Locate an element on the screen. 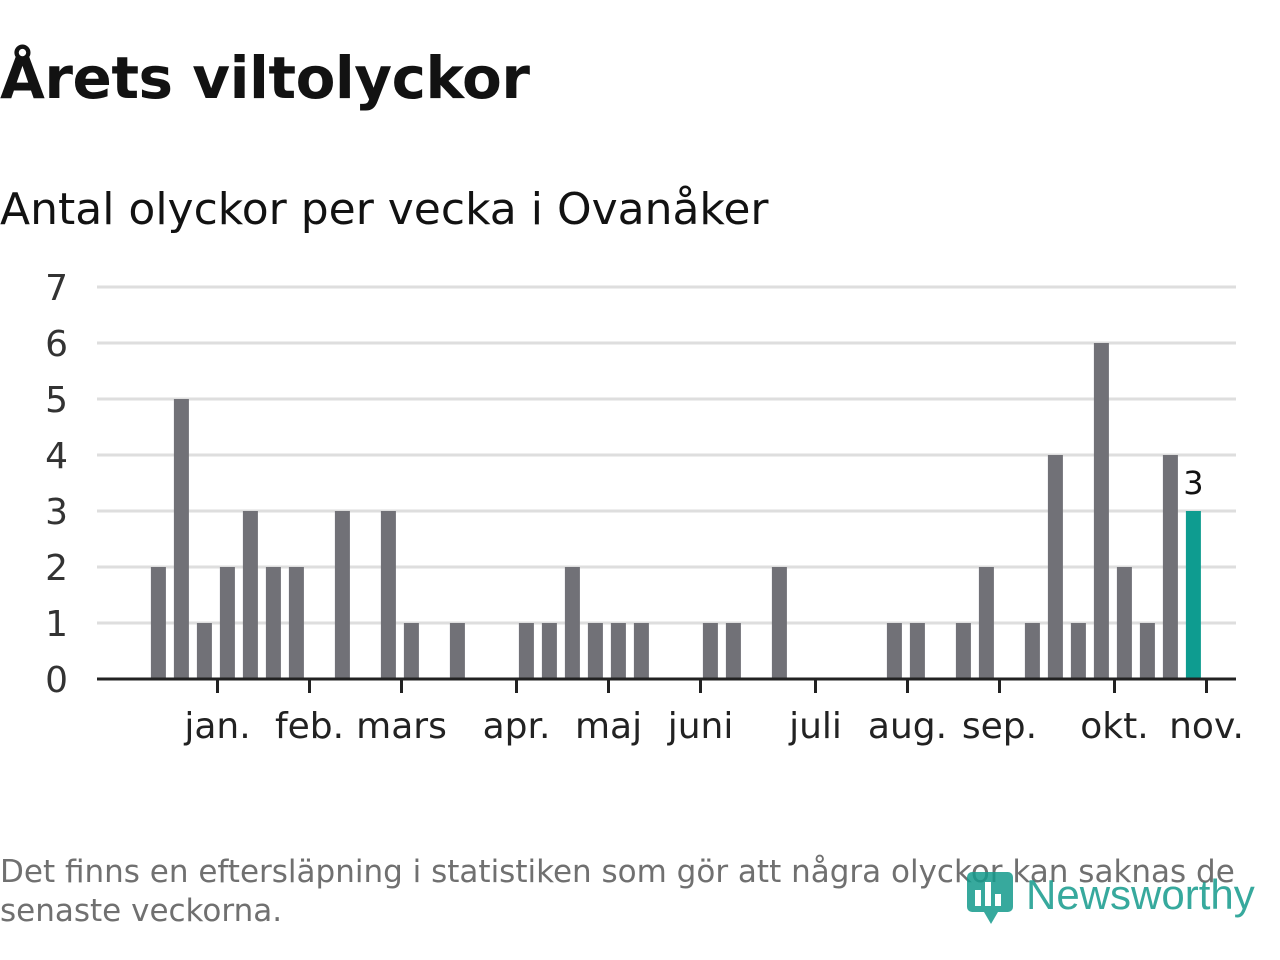 The width and height of the screenshot is (1280, 960). x-tick-label: sep. is located at coordinates (999, 726).